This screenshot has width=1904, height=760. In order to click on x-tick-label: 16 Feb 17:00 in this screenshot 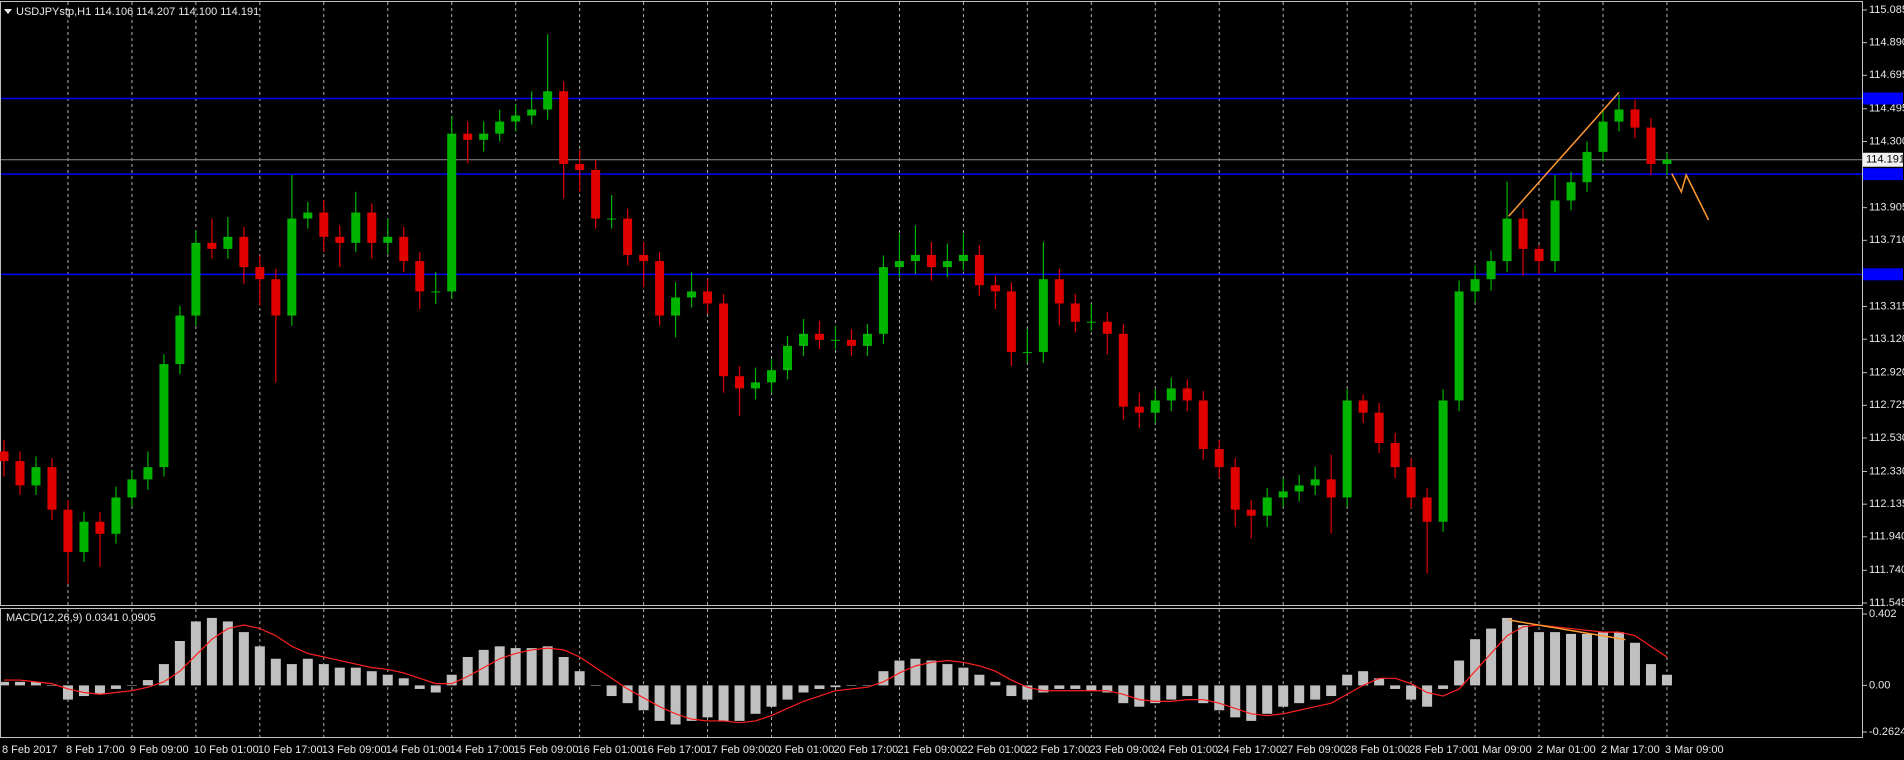, I will do `click(674, 750)`.